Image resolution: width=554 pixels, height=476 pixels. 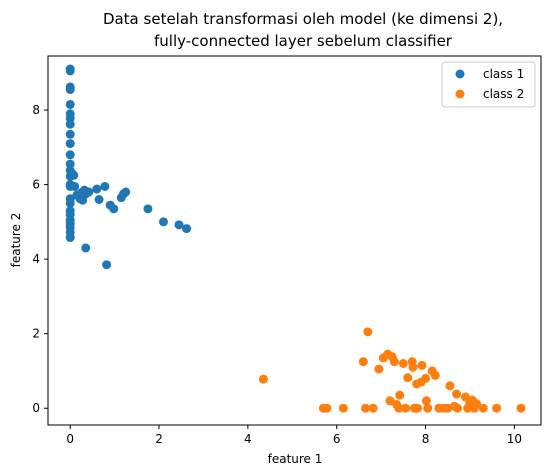 I want to click on y-axis-label: feature 2, so click(x=16, y=240).